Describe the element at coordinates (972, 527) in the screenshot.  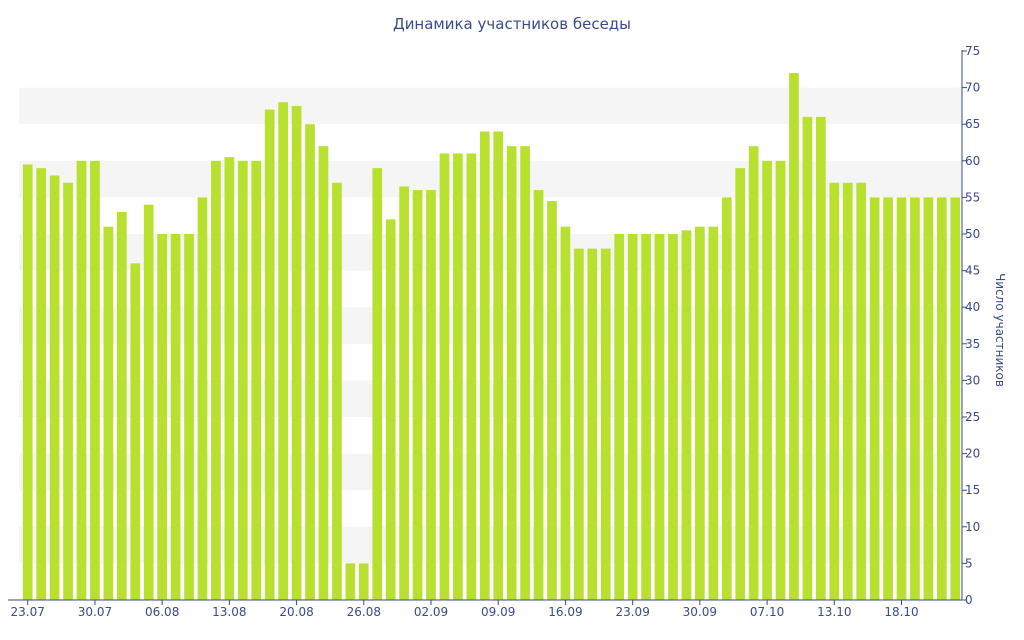
I see `y-tick-label: 10` at that location.